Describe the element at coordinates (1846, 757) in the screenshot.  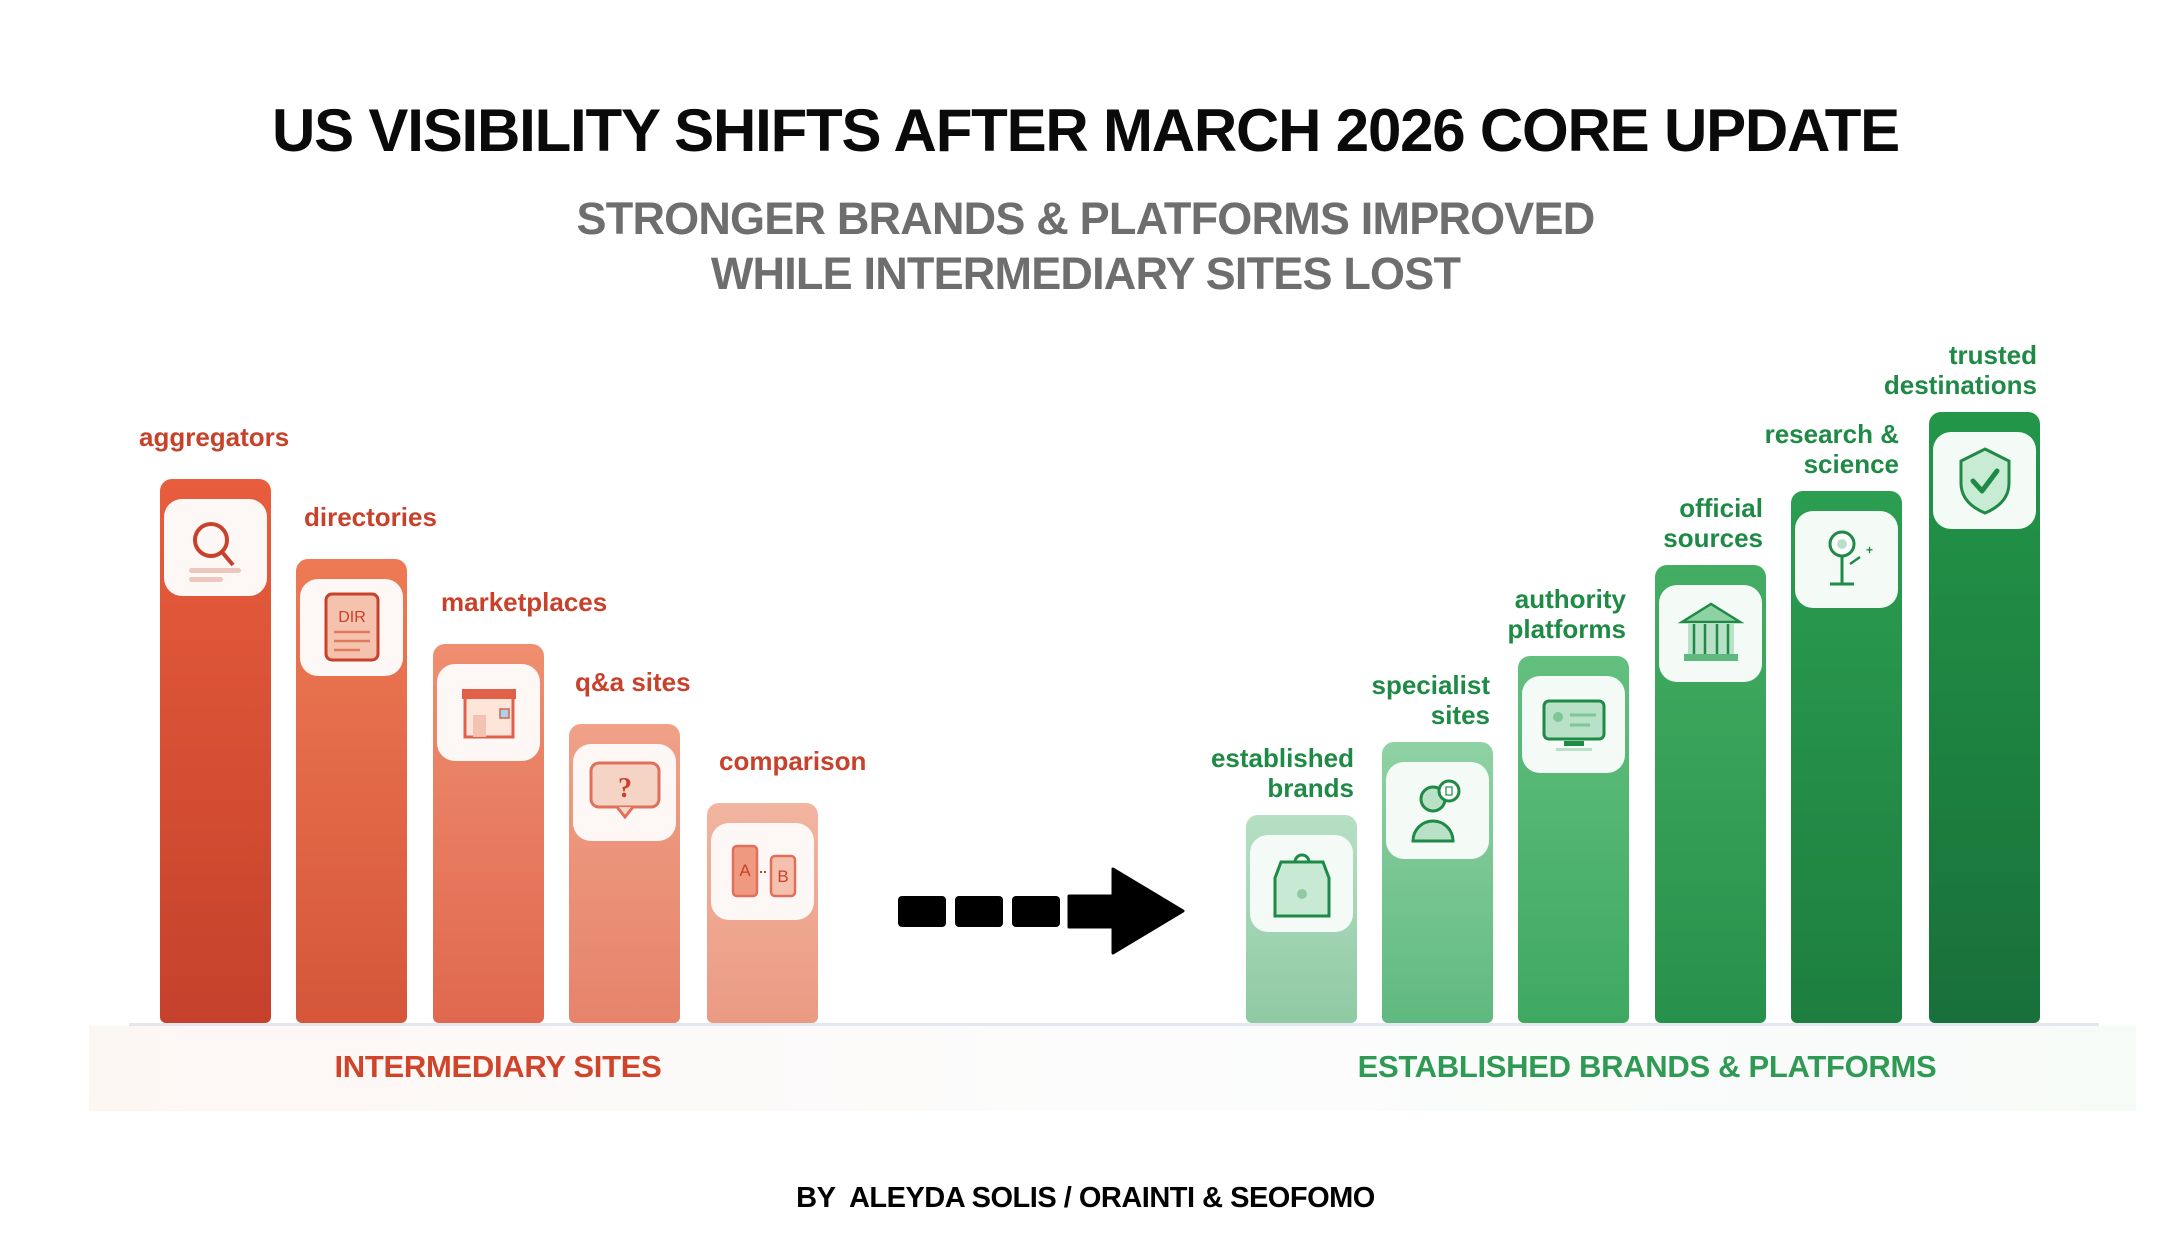
I see `bar-research-science: +` at that location.